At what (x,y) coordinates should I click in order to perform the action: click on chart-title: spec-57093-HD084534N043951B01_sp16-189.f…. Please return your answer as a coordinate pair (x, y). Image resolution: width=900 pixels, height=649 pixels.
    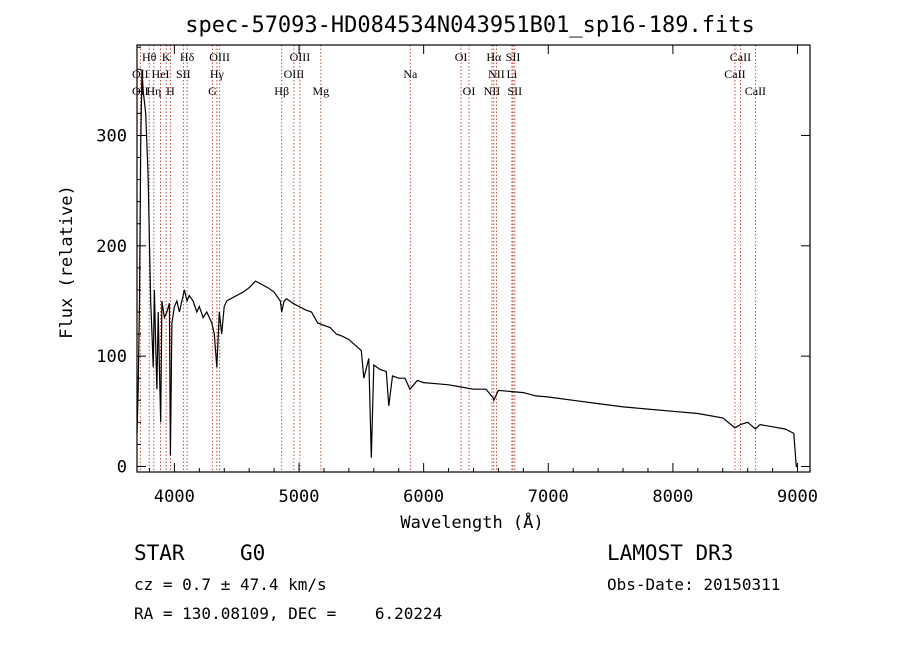
    Looking at the image, I should click on (470, 25).